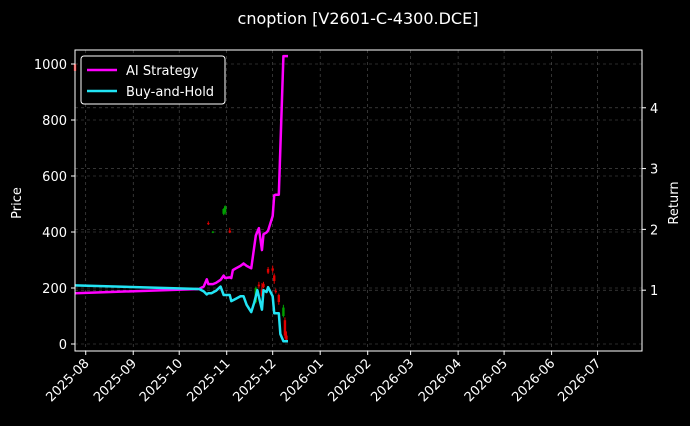  Describe the element at coordinates (654, 230) in the screenshot. I see `y2-tick-label: 2` at that location.